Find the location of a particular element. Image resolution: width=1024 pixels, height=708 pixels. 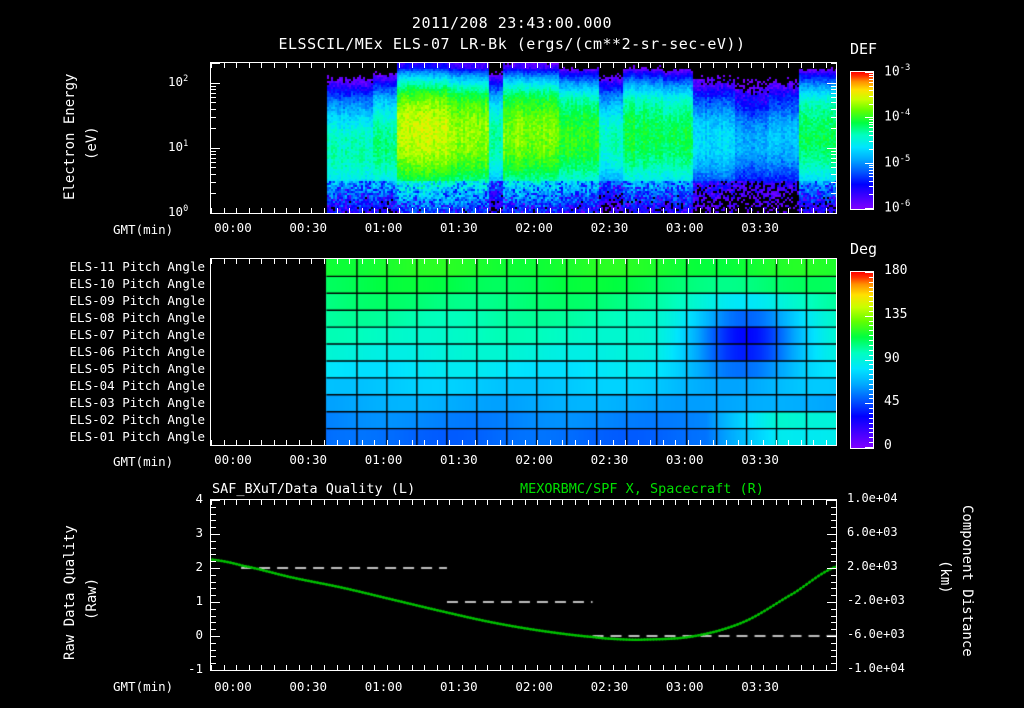

deg-colorbar-tick-label: 180 is located at coordinates (896, 270).